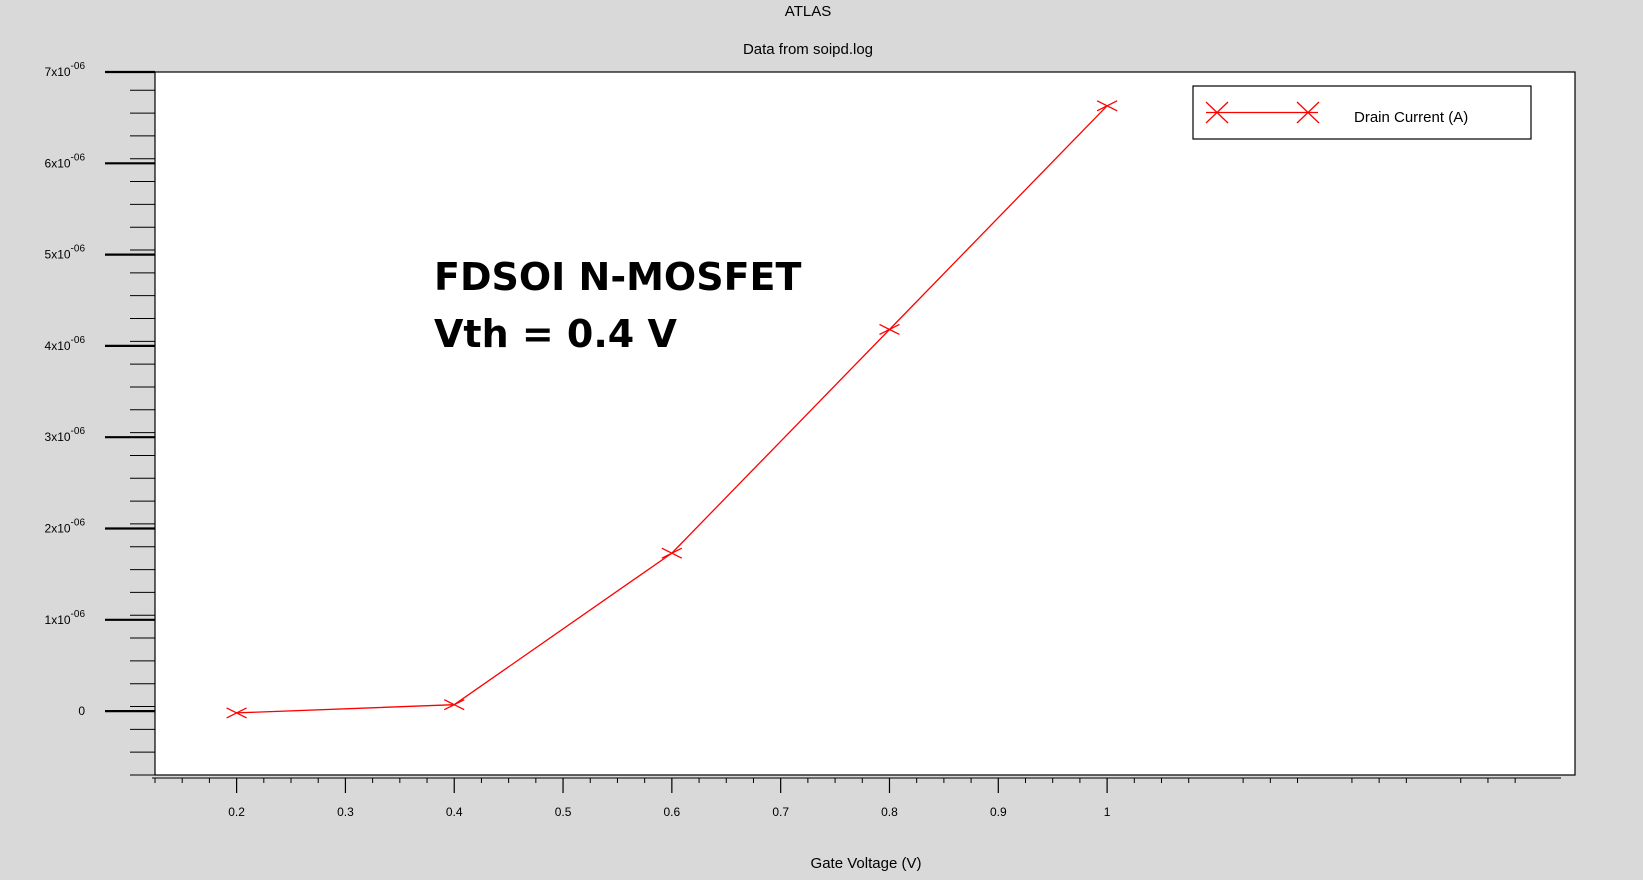 Image resolution: width=1643 pixels, height=880 pixels. Describe the element at coordinates (65, 253) in the screenshot. I see `y-tick-label: 5x10-06` at that location.